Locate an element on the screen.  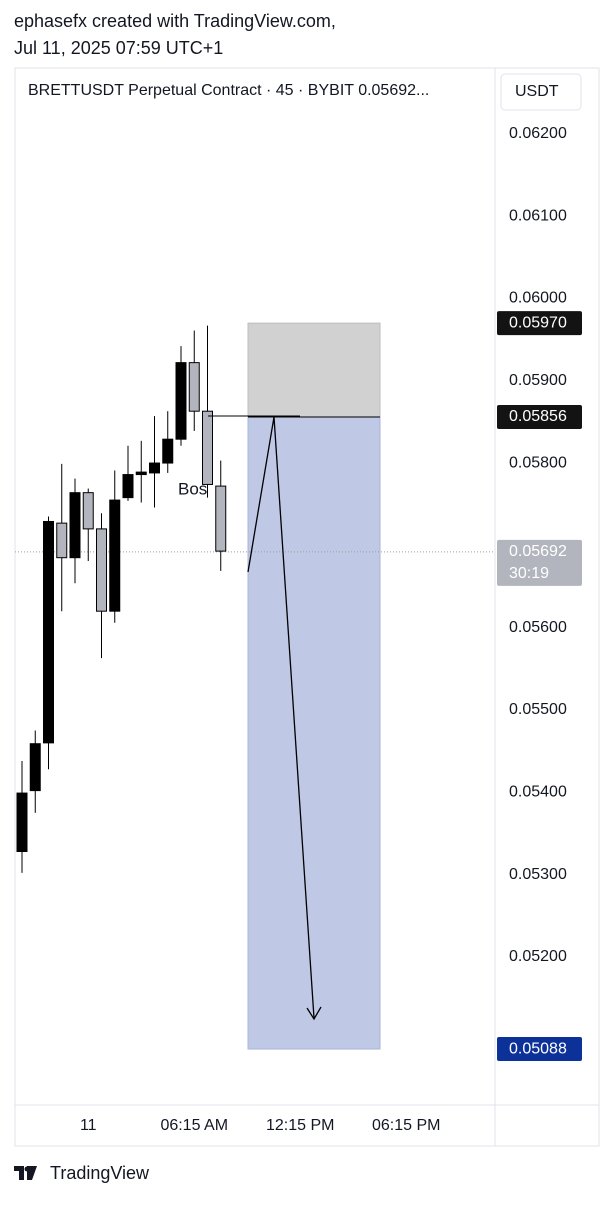
last-price-label-bg is located at coordinates (539, 562).